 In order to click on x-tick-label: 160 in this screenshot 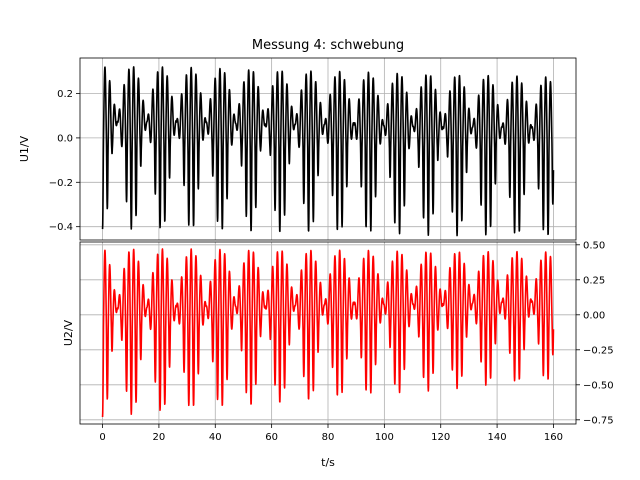, I will do `click(553, 437)`.